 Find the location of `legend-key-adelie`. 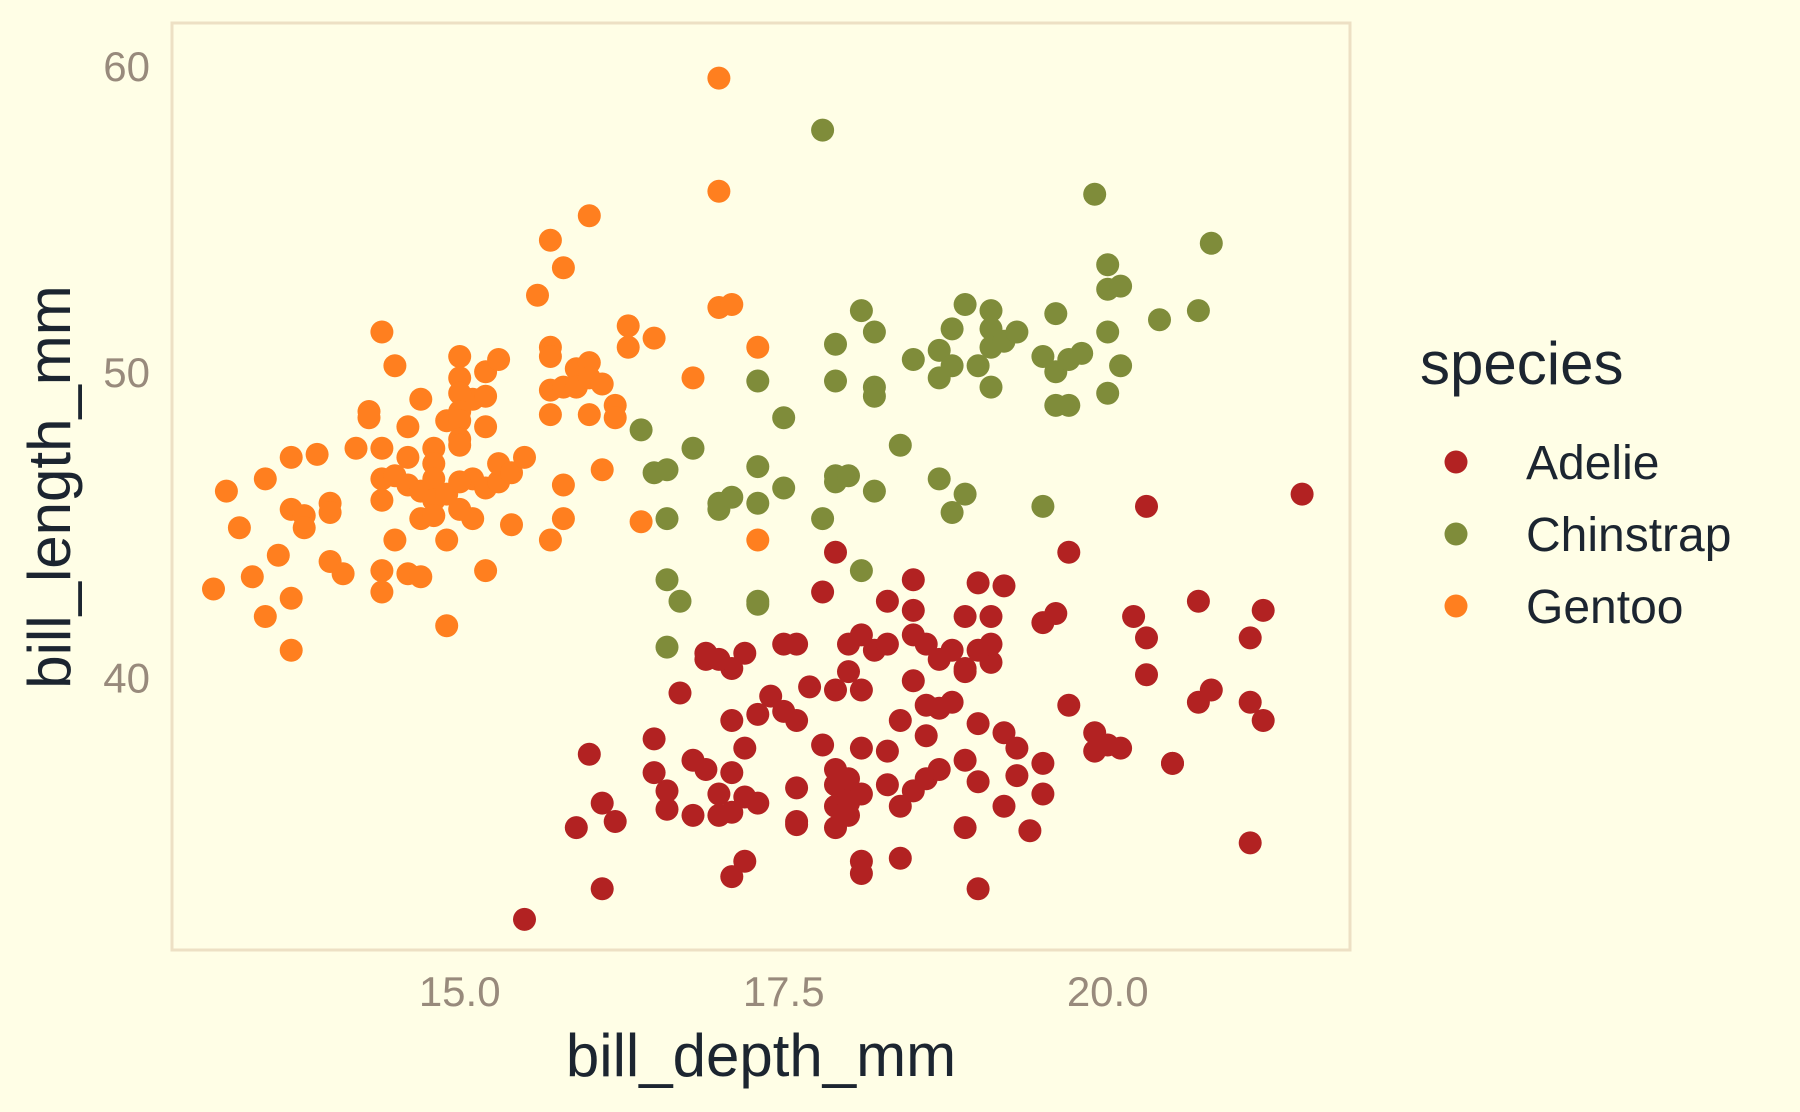

legend-key-adelie is located at coordinates (1456, 462).